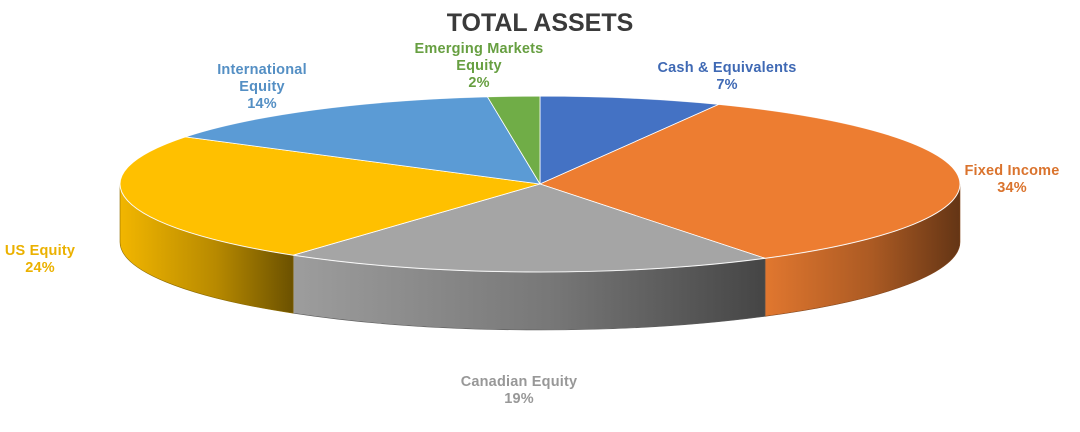 Image resolution: width=1080 pixels, height=432 pixels. Describe the element at coordinates (362, 140) in the screenshot. I see `pie-slice-international-equity` at that location.